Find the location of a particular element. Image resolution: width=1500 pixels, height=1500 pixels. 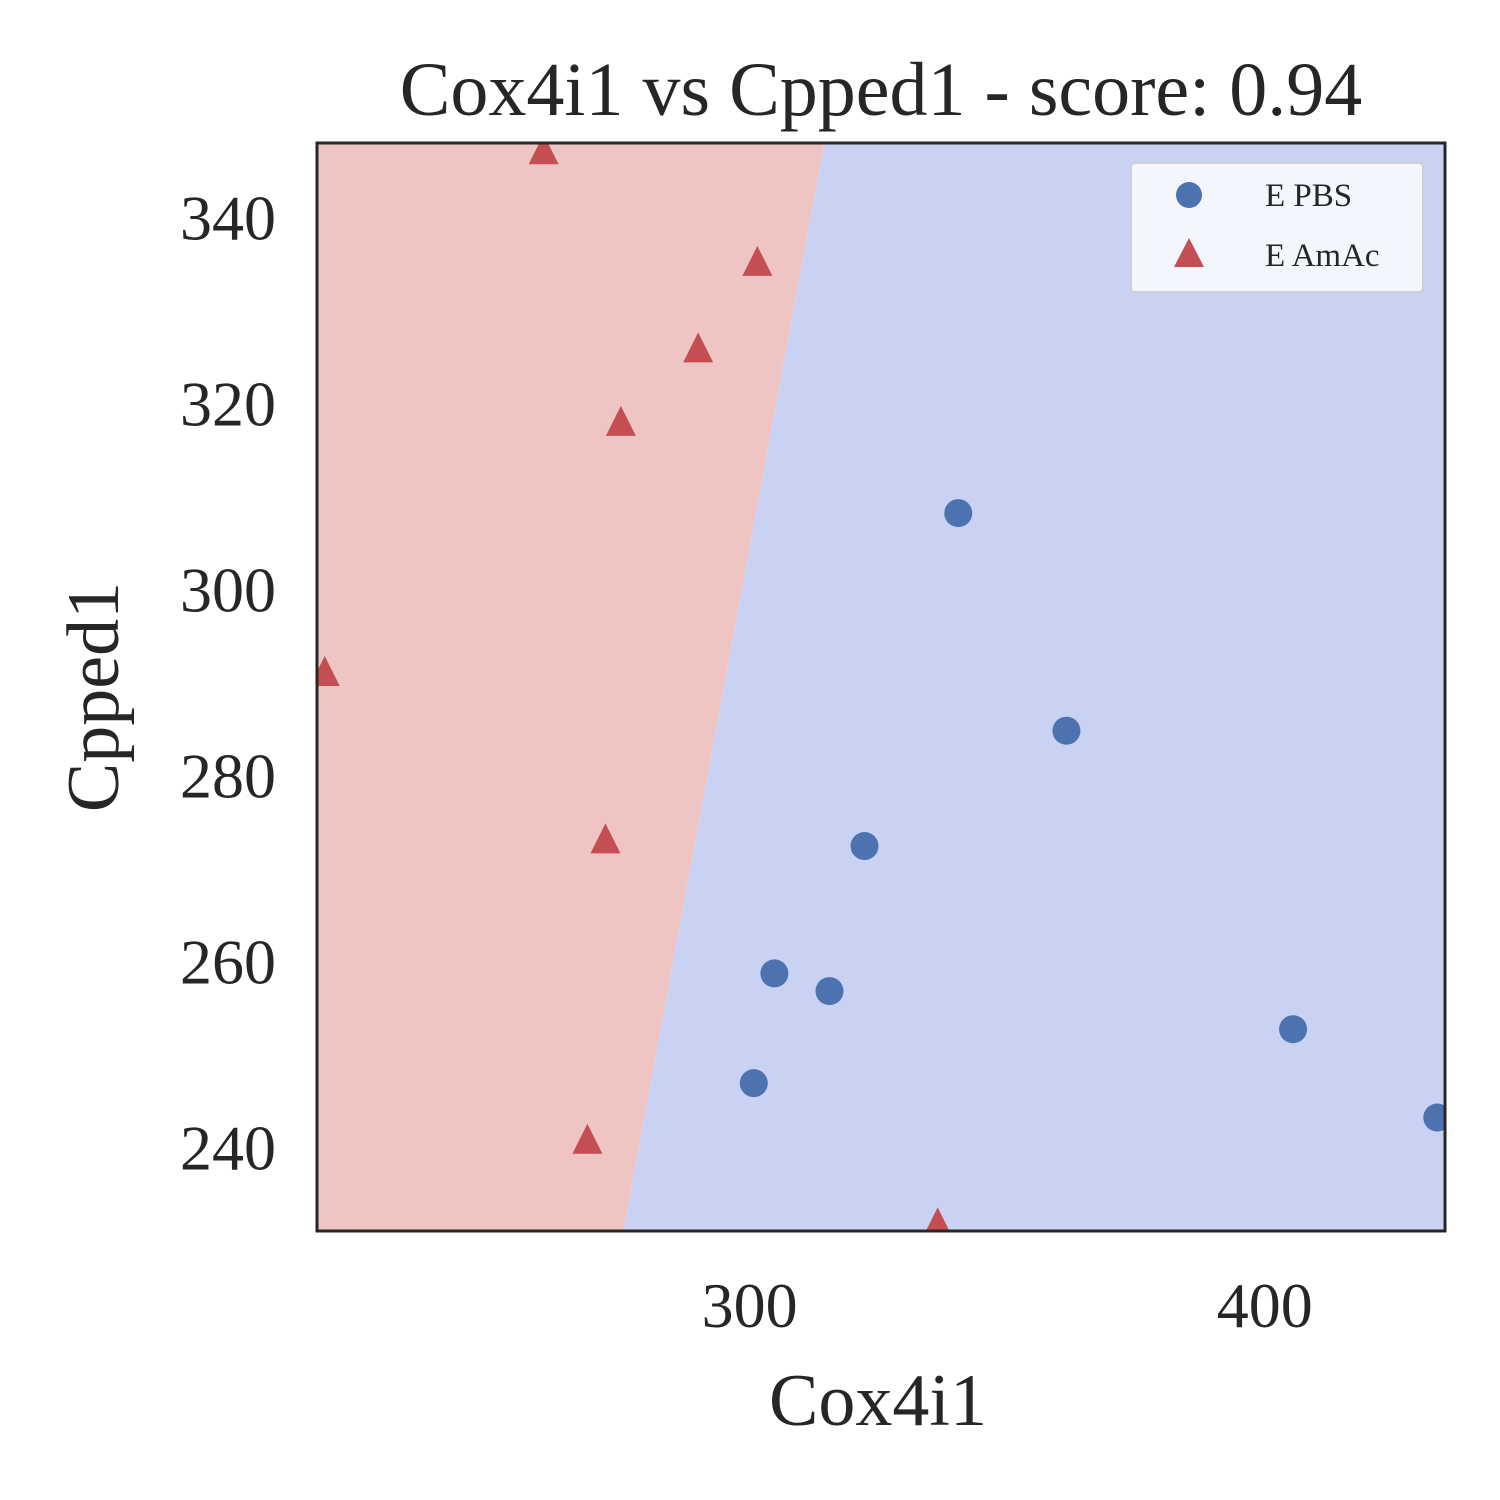

x-tick-label: 400 is located at coordinates (1265, 1305).